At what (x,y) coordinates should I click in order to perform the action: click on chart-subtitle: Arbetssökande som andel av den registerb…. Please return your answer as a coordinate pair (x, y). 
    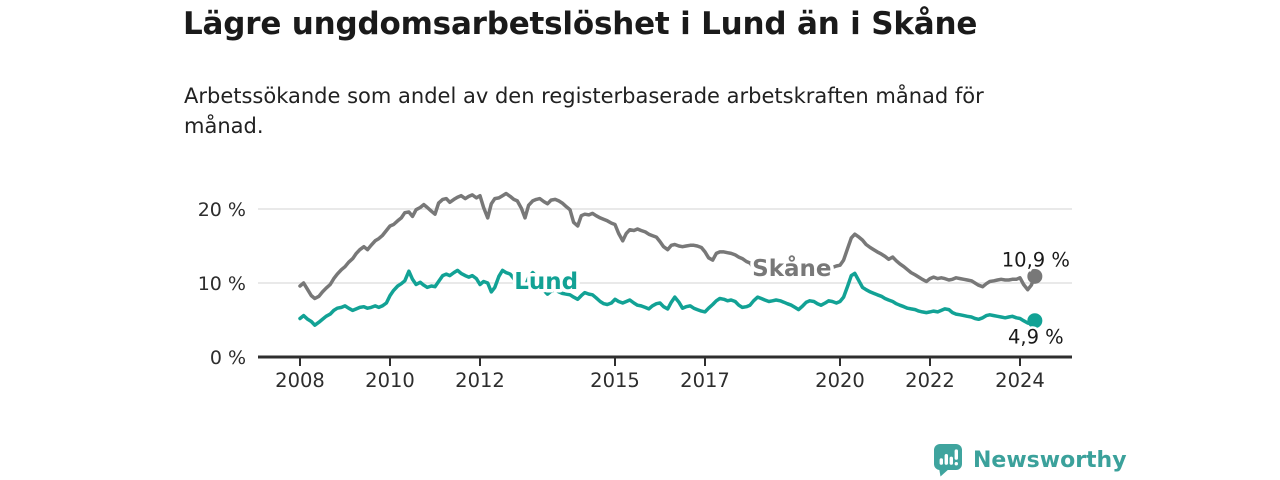
    Looking at the image, I should click on (584, 111).